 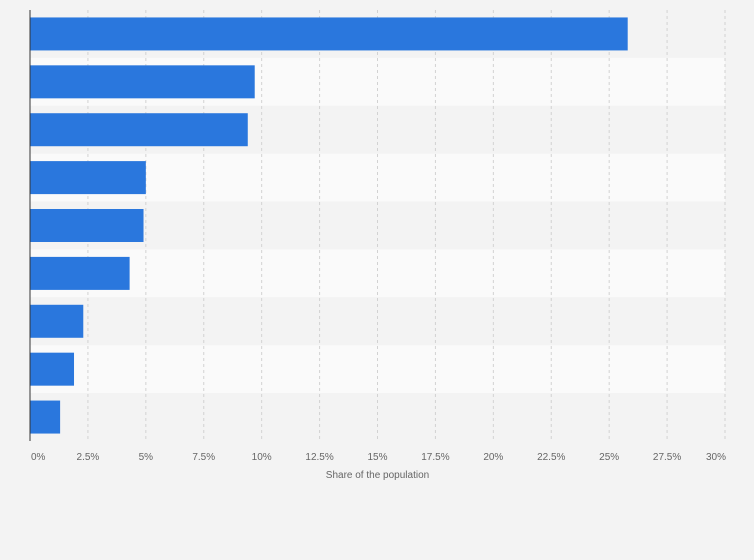 I want to click on x-tick-label: 30%, so click(x=716, y=457).